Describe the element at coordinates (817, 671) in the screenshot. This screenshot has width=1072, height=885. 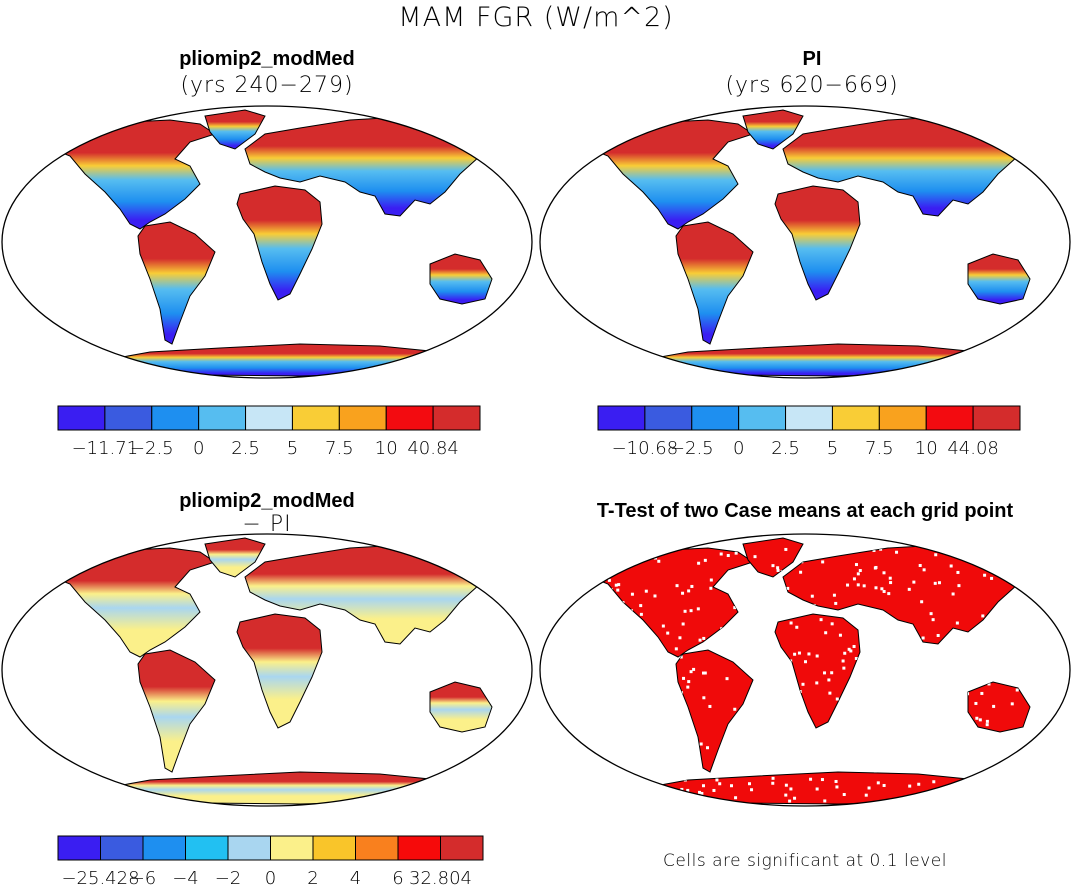
I see `land-africa` at that location.